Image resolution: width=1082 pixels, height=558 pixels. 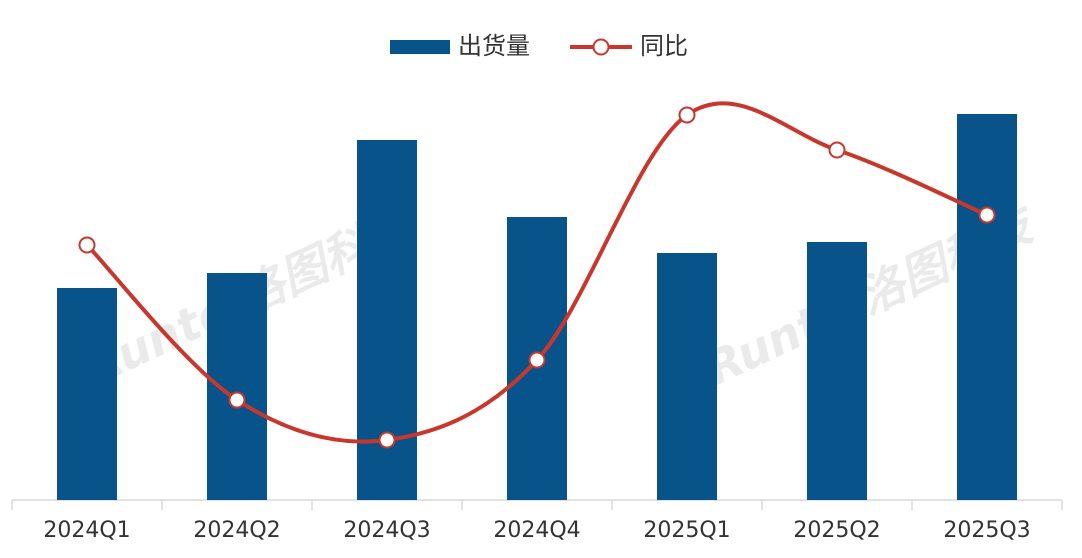 I want to click on x-tick-label: 2025Q1, so click(x=686, y=530).